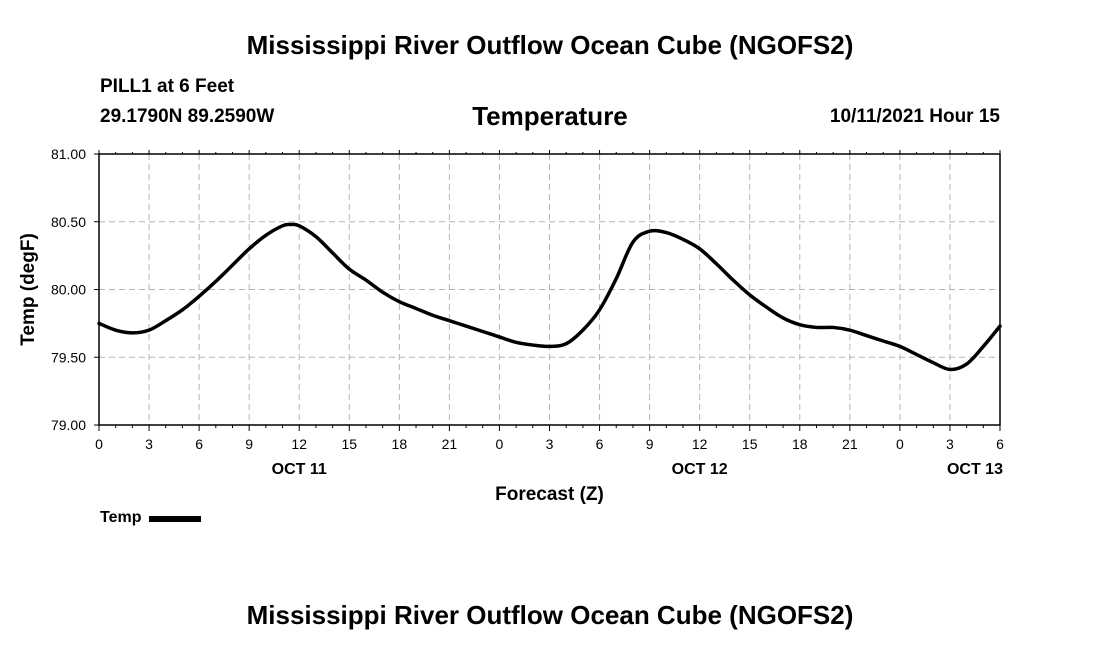  I want to click on chart-title: Temperature, so click(550, 116).